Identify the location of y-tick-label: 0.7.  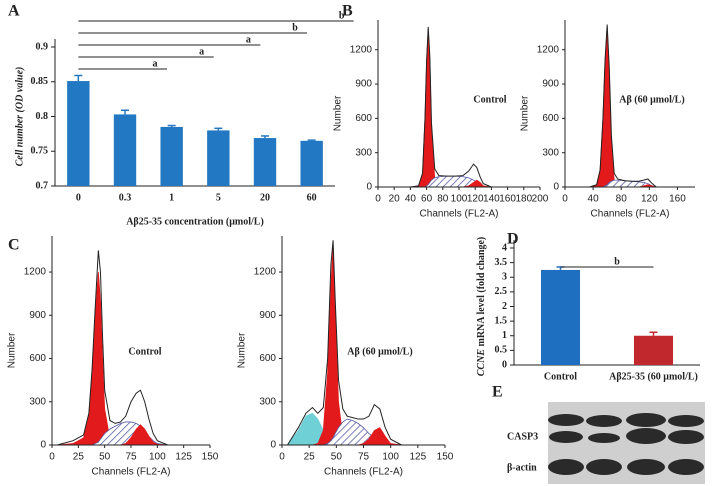
(42, 185).